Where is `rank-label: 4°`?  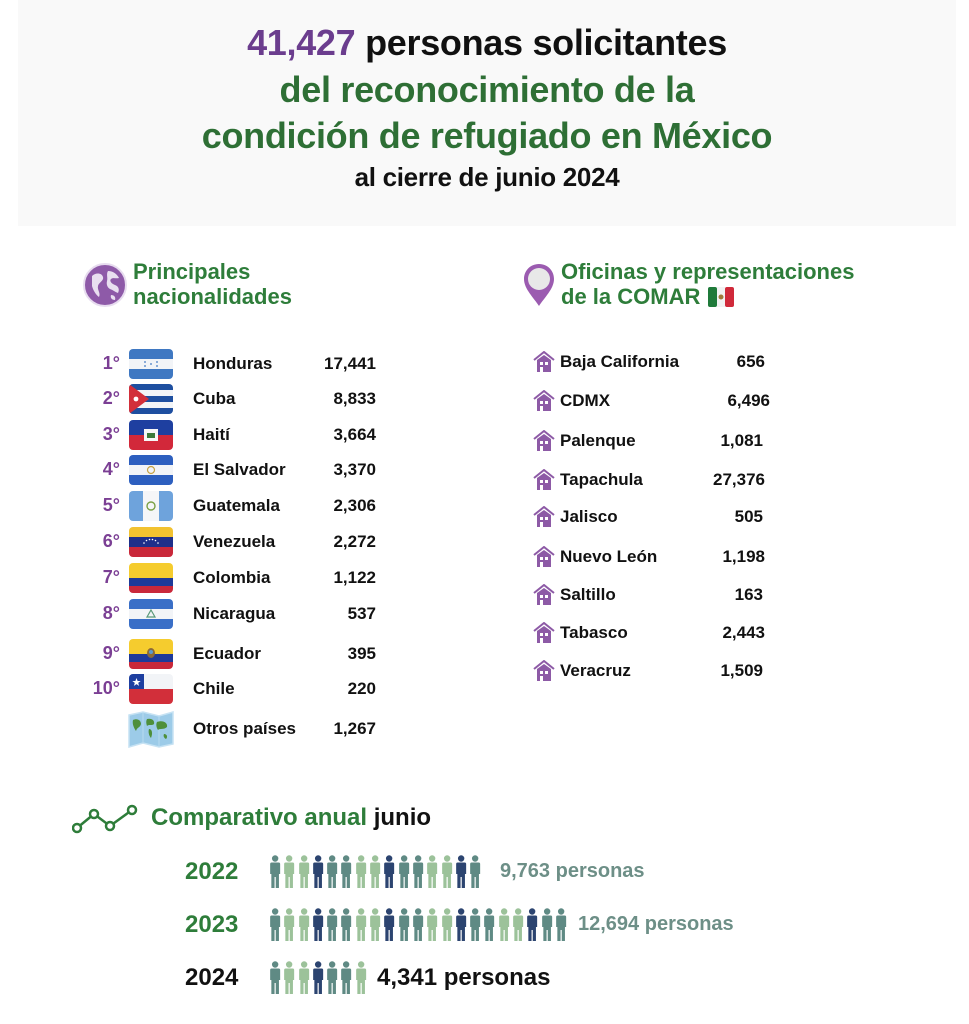 rank-label: 4° is located at coordinates (111, 469).